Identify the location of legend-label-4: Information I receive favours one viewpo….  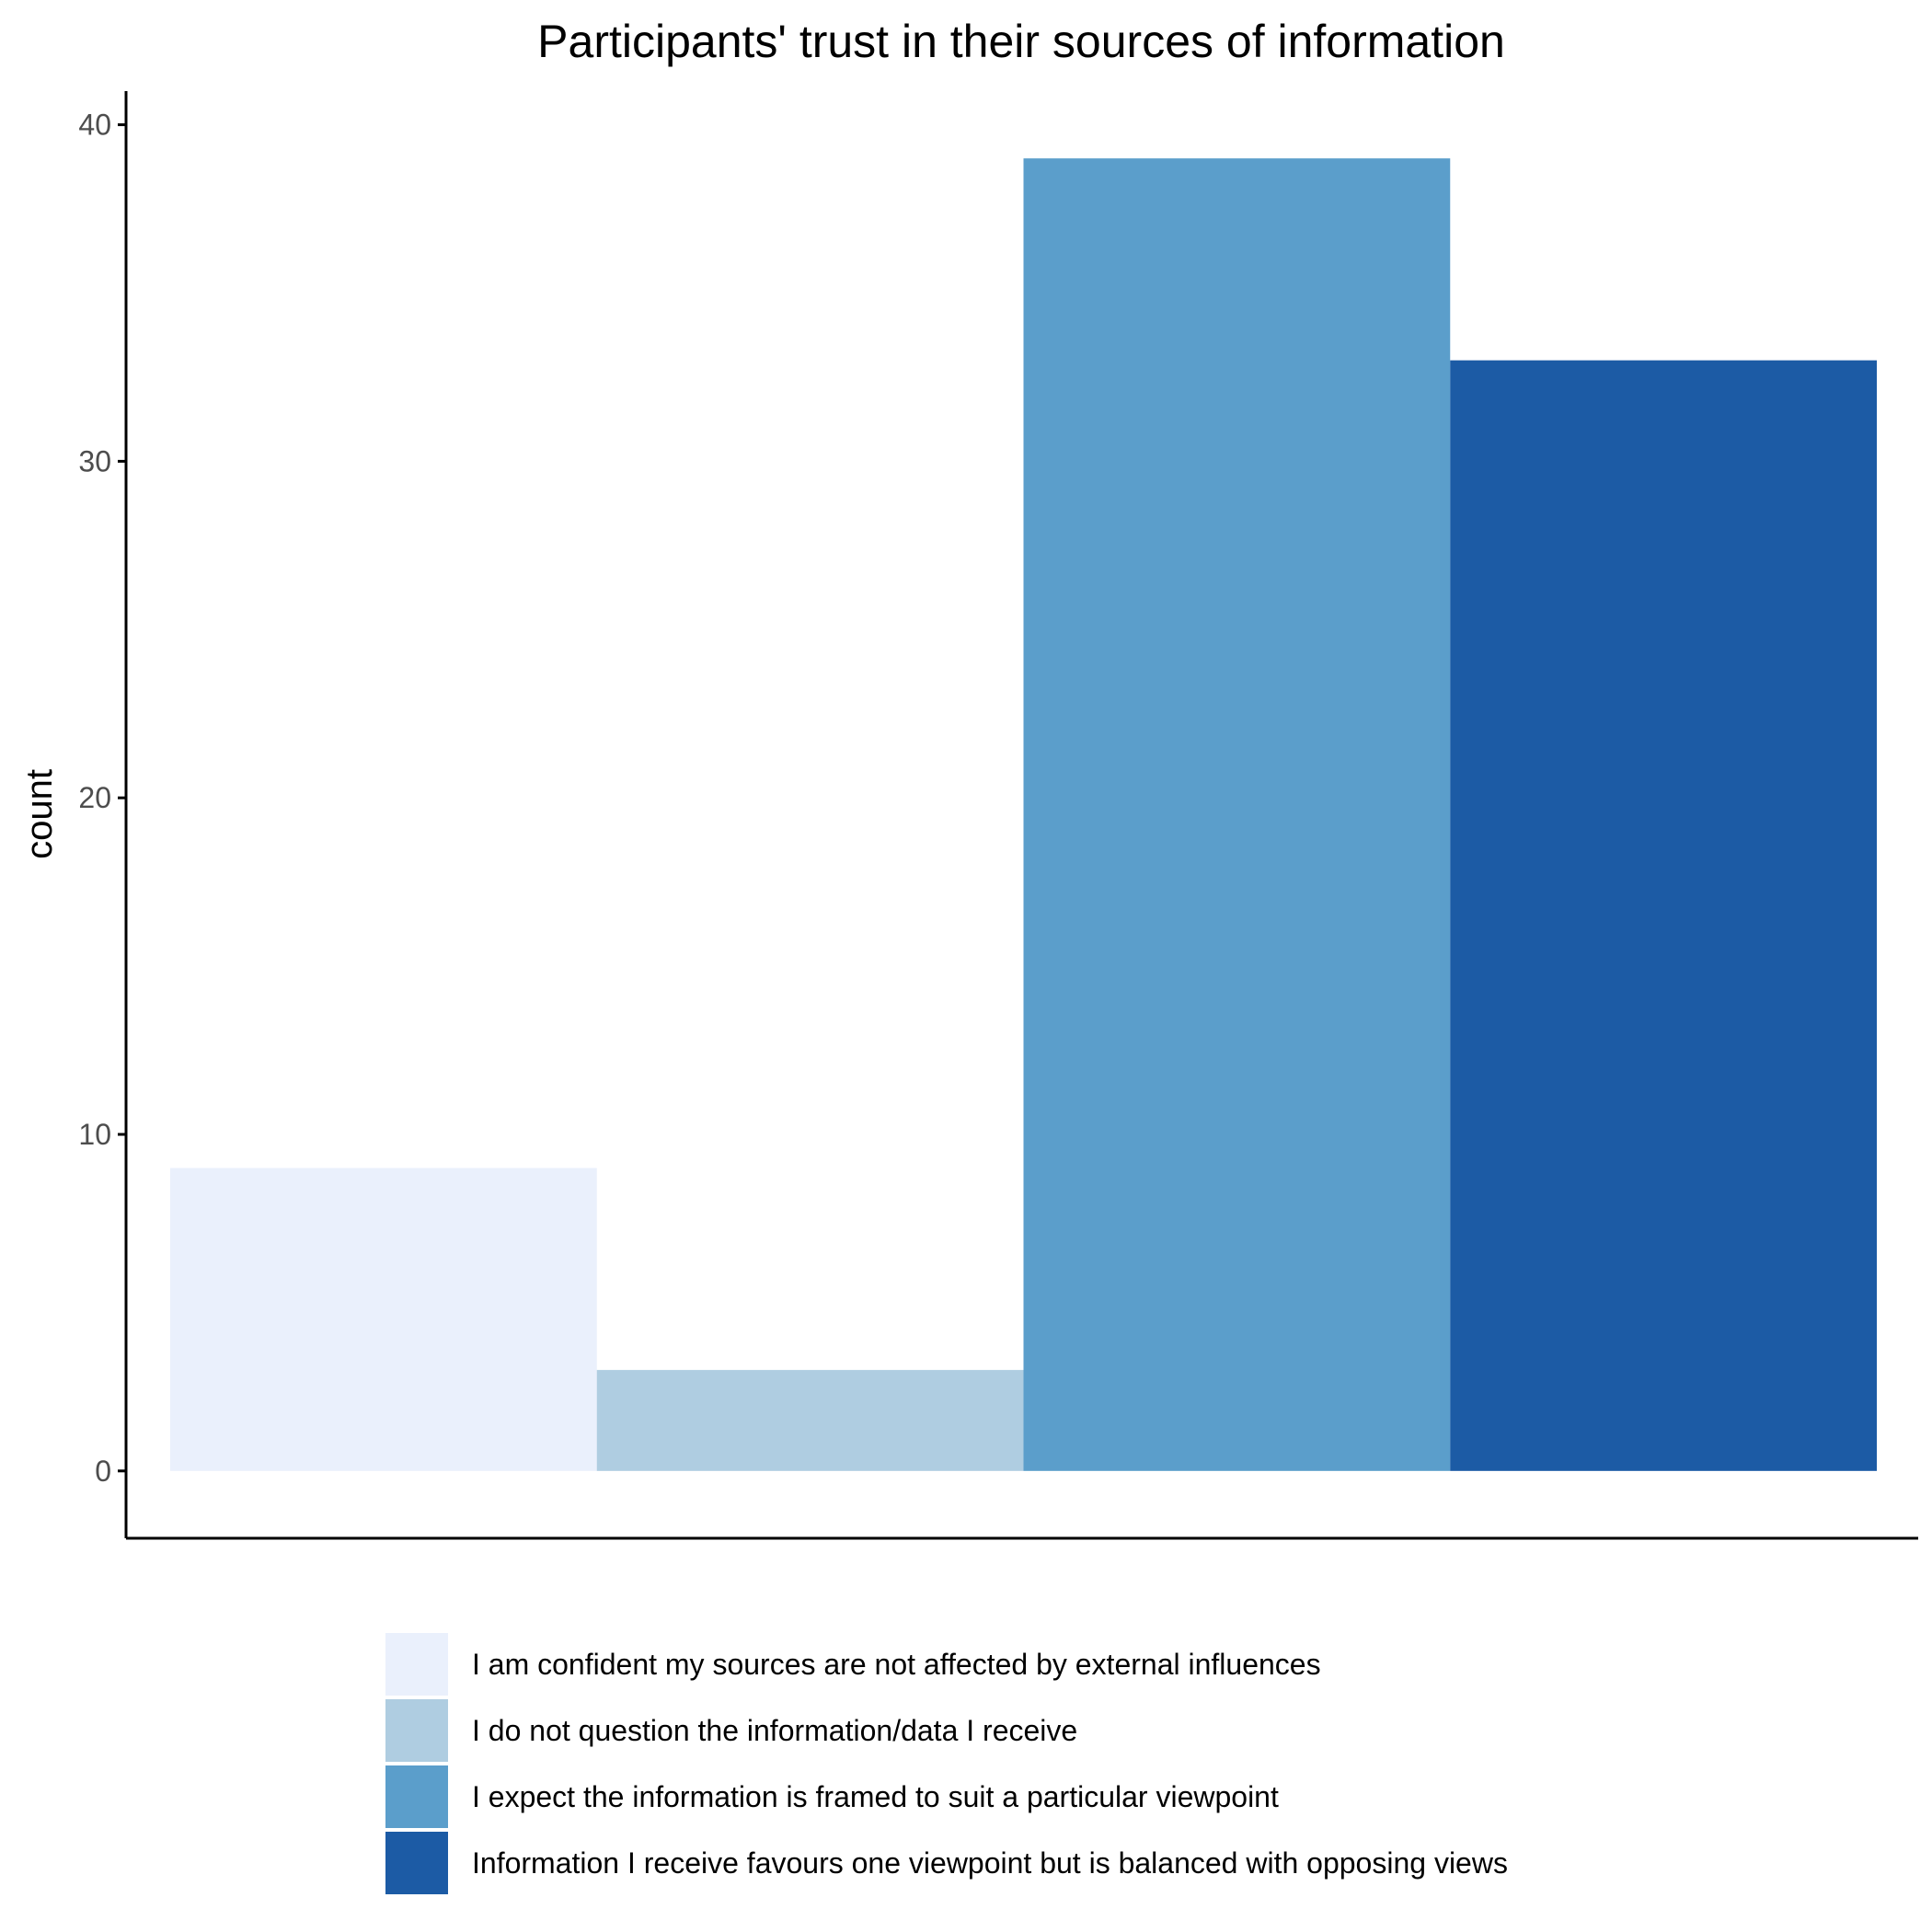
(990, 1863).